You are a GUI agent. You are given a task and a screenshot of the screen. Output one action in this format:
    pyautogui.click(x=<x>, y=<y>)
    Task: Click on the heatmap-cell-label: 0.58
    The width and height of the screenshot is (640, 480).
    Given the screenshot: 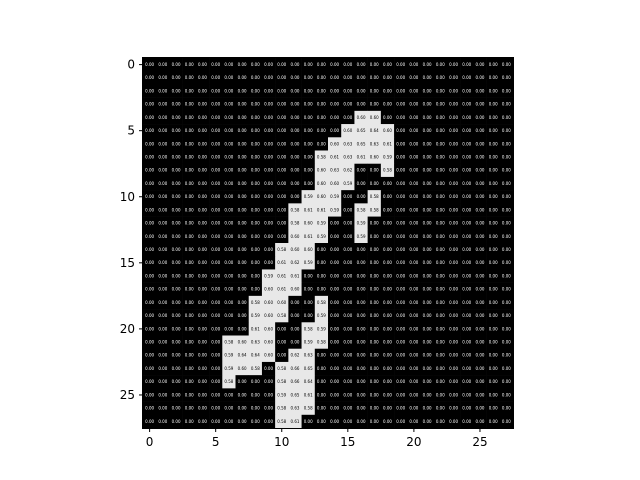 What is the action you would take?
    pyautogui.click(x=295, y=223)
    